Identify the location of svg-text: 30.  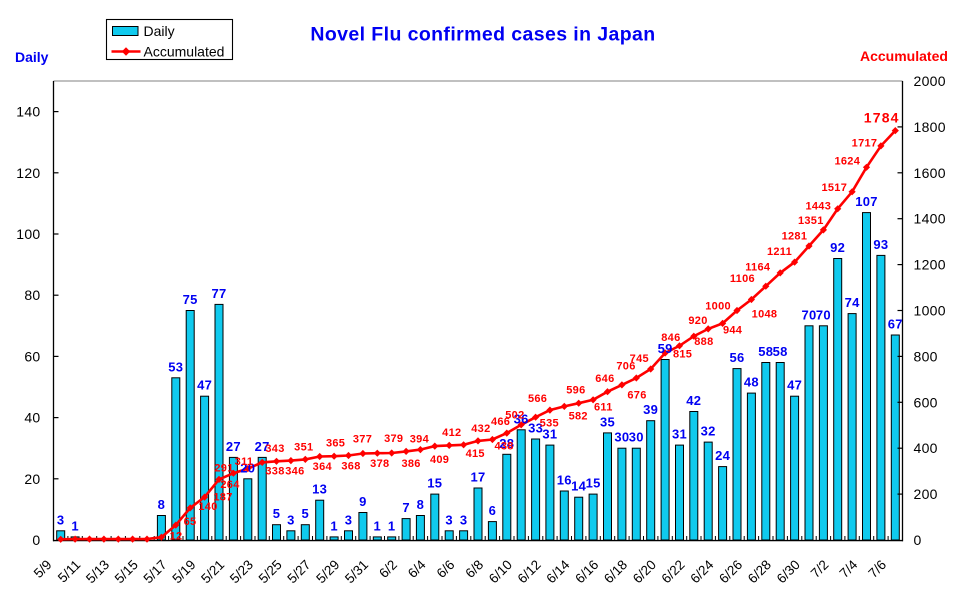
(621, 437).